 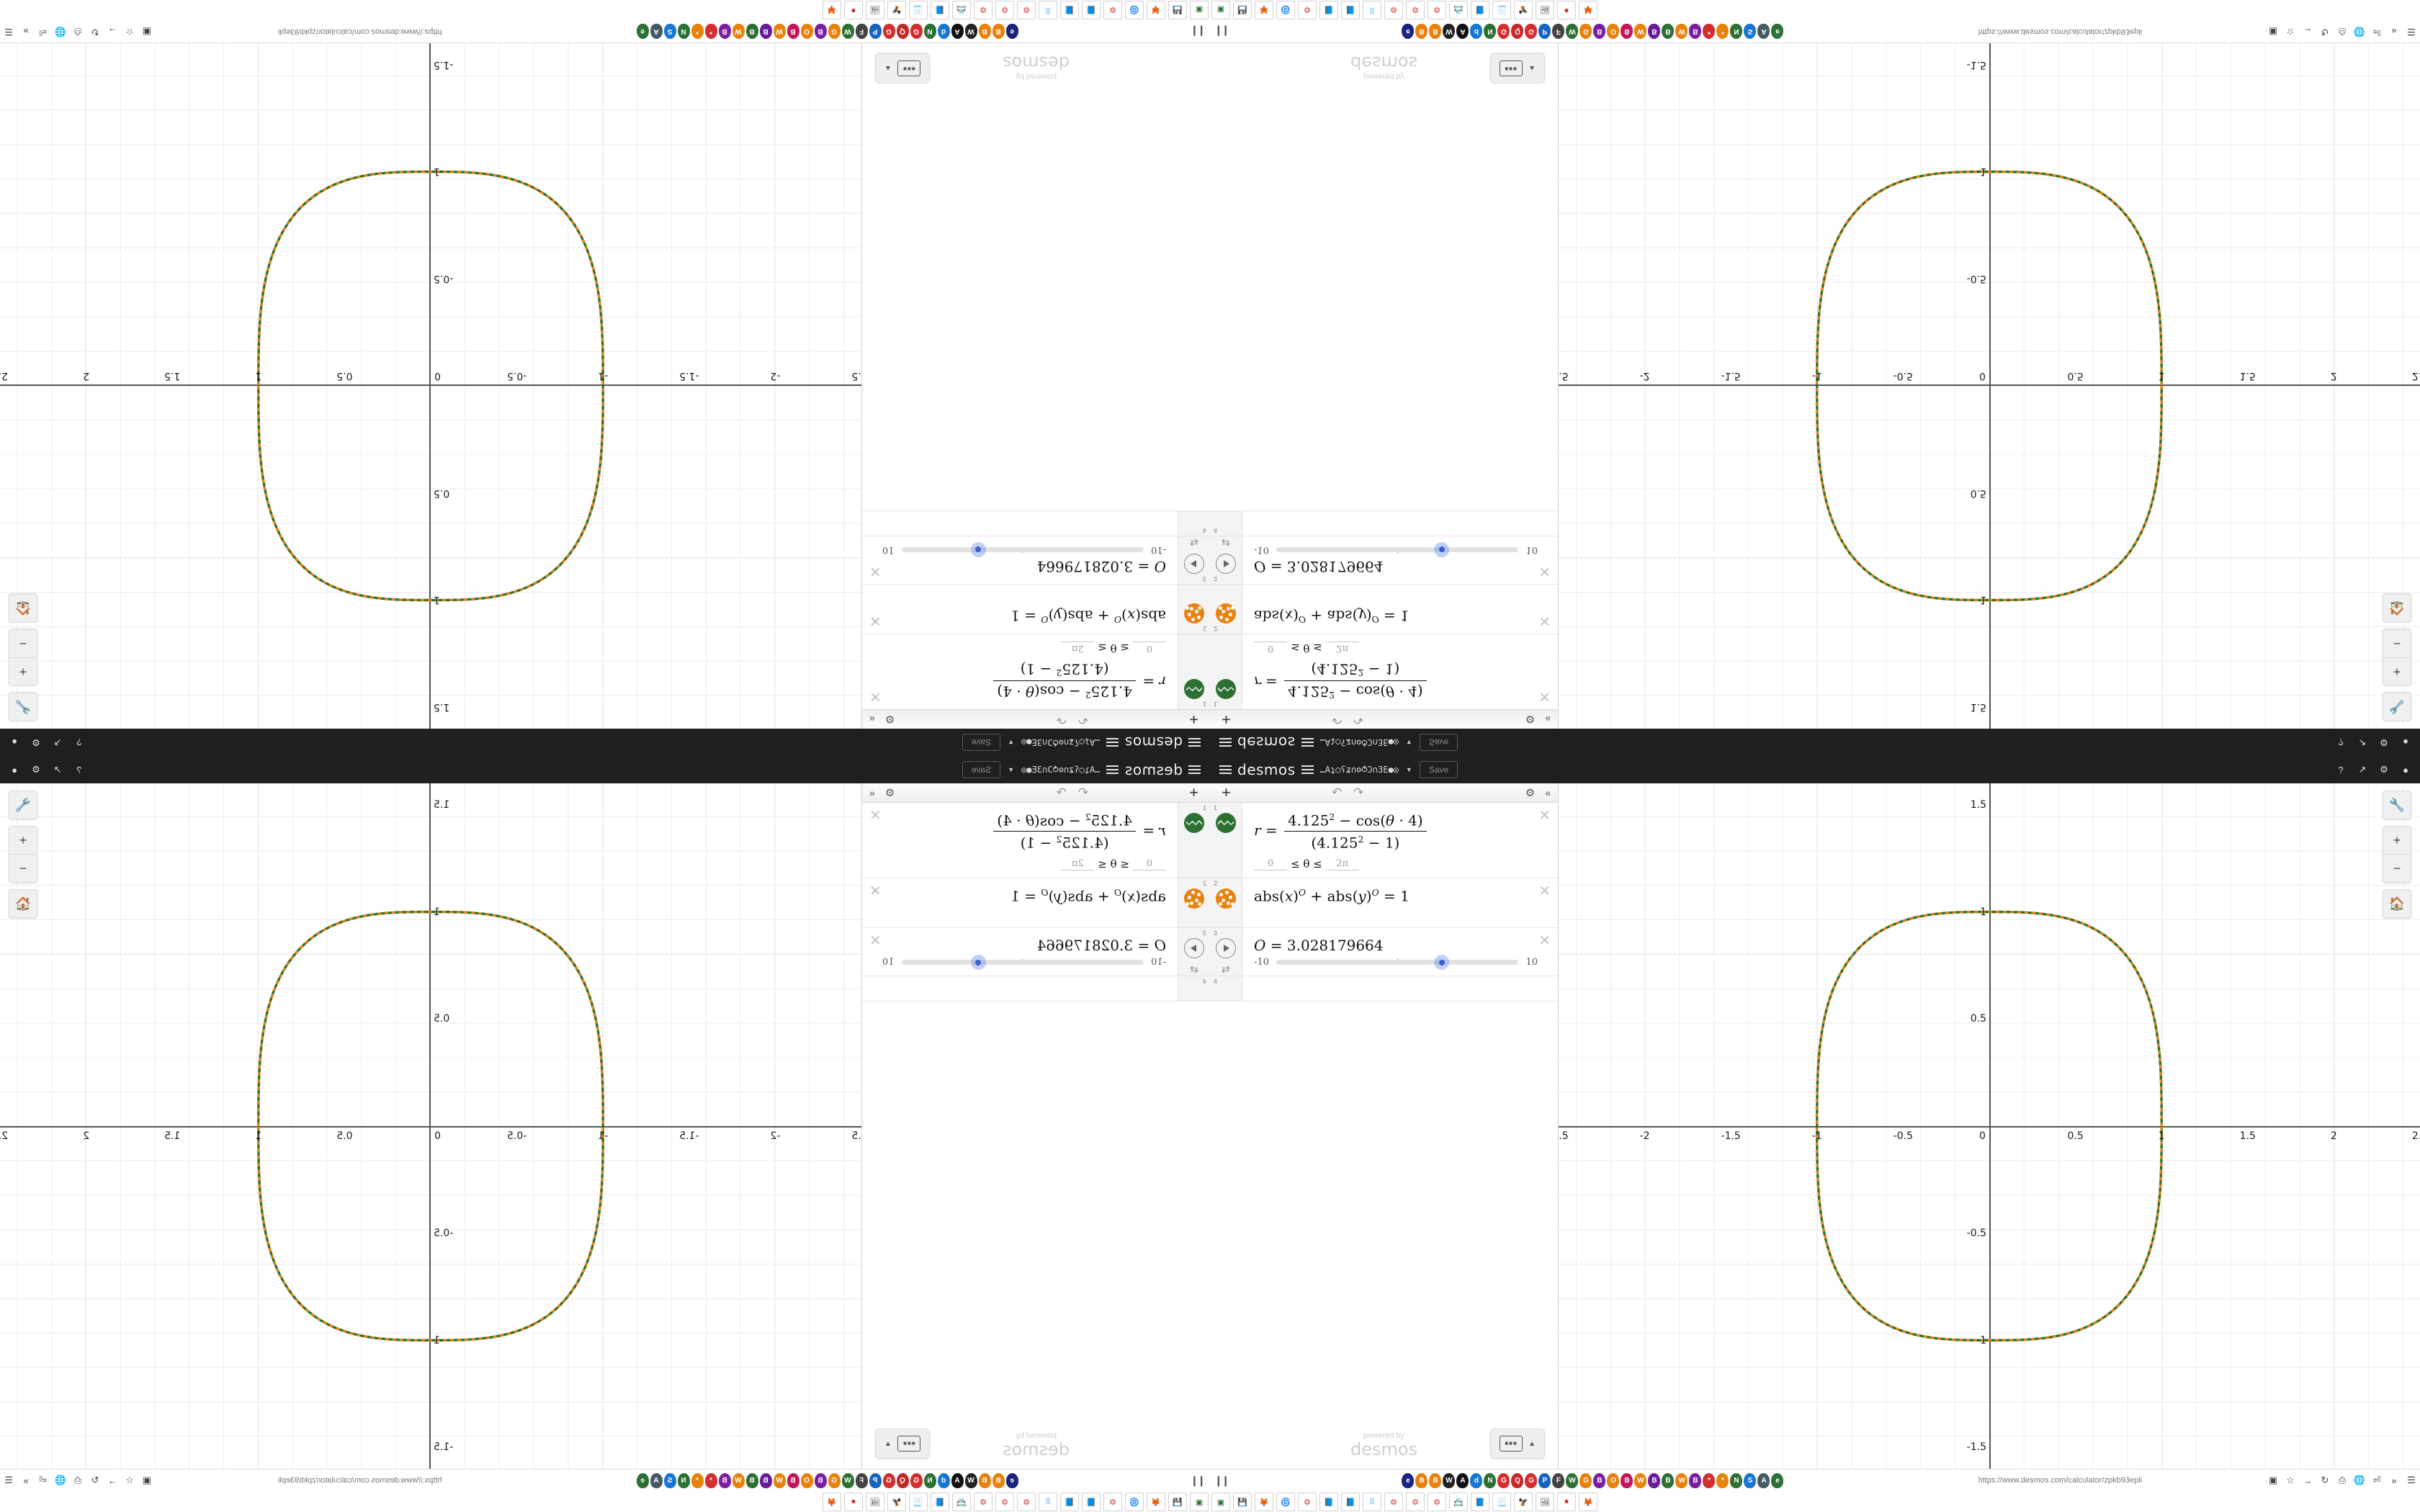 I want to click on translate-icon: ▣, so click(x=147, y=32).